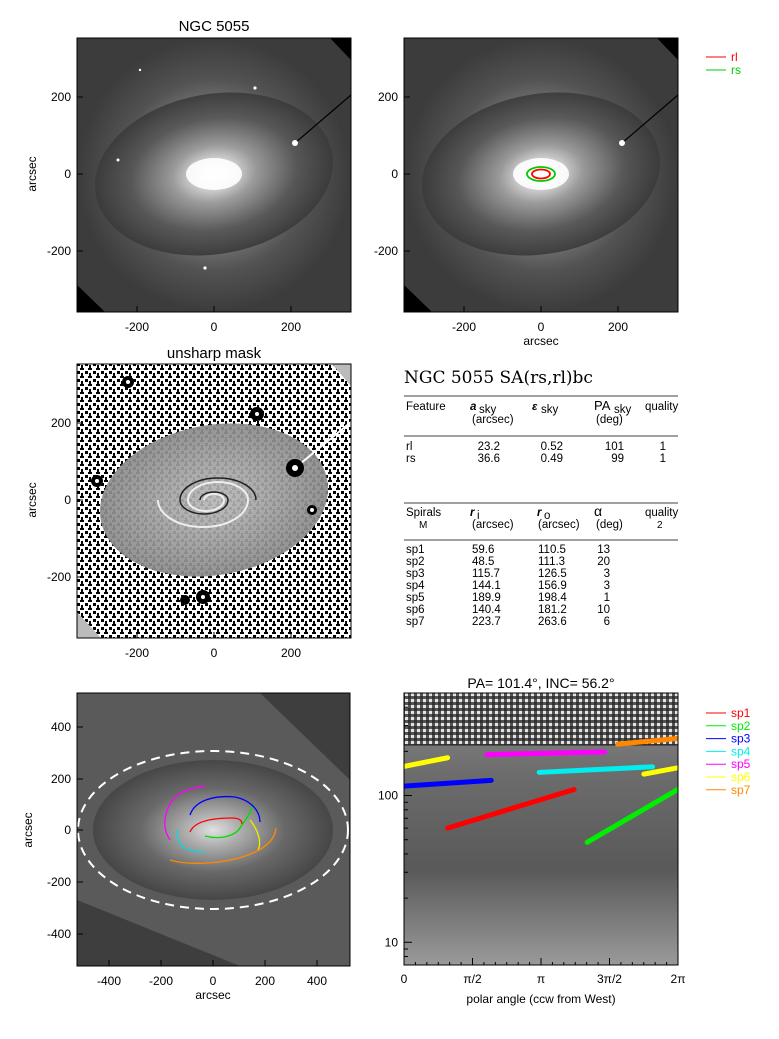  I want to click on outer-dashed-ellipse, so click(213, 830).